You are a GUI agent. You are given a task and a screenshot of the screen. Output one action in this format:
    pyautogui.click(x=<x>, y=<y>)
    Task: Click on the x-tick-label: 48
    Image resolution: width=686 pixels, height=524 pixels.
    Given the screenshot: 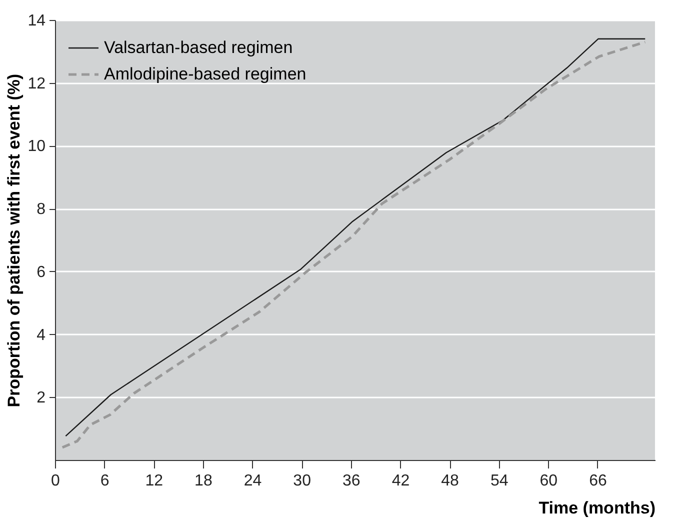 What is the action you would take?
    pyautogui.click(x=450, y=481)
    